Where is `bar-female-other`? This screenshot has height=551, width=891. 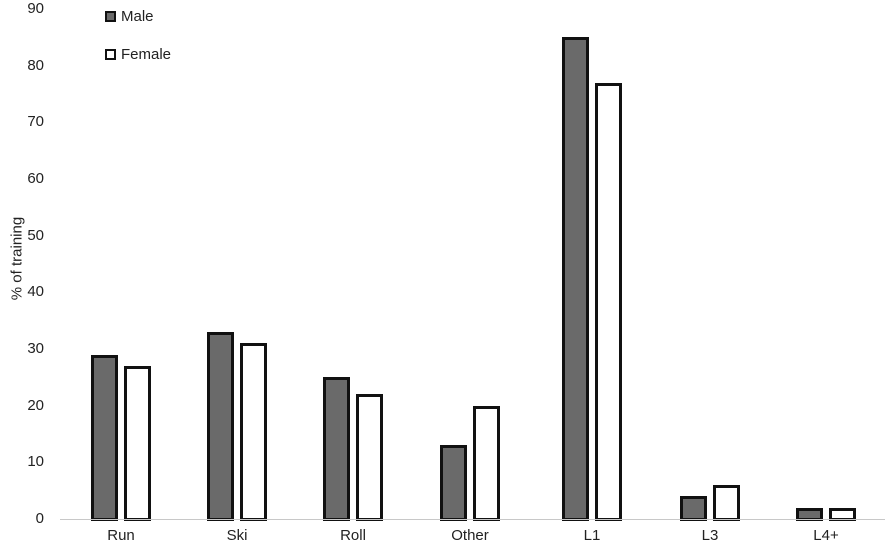 bar-female-other is located at coordinates (486, 463).